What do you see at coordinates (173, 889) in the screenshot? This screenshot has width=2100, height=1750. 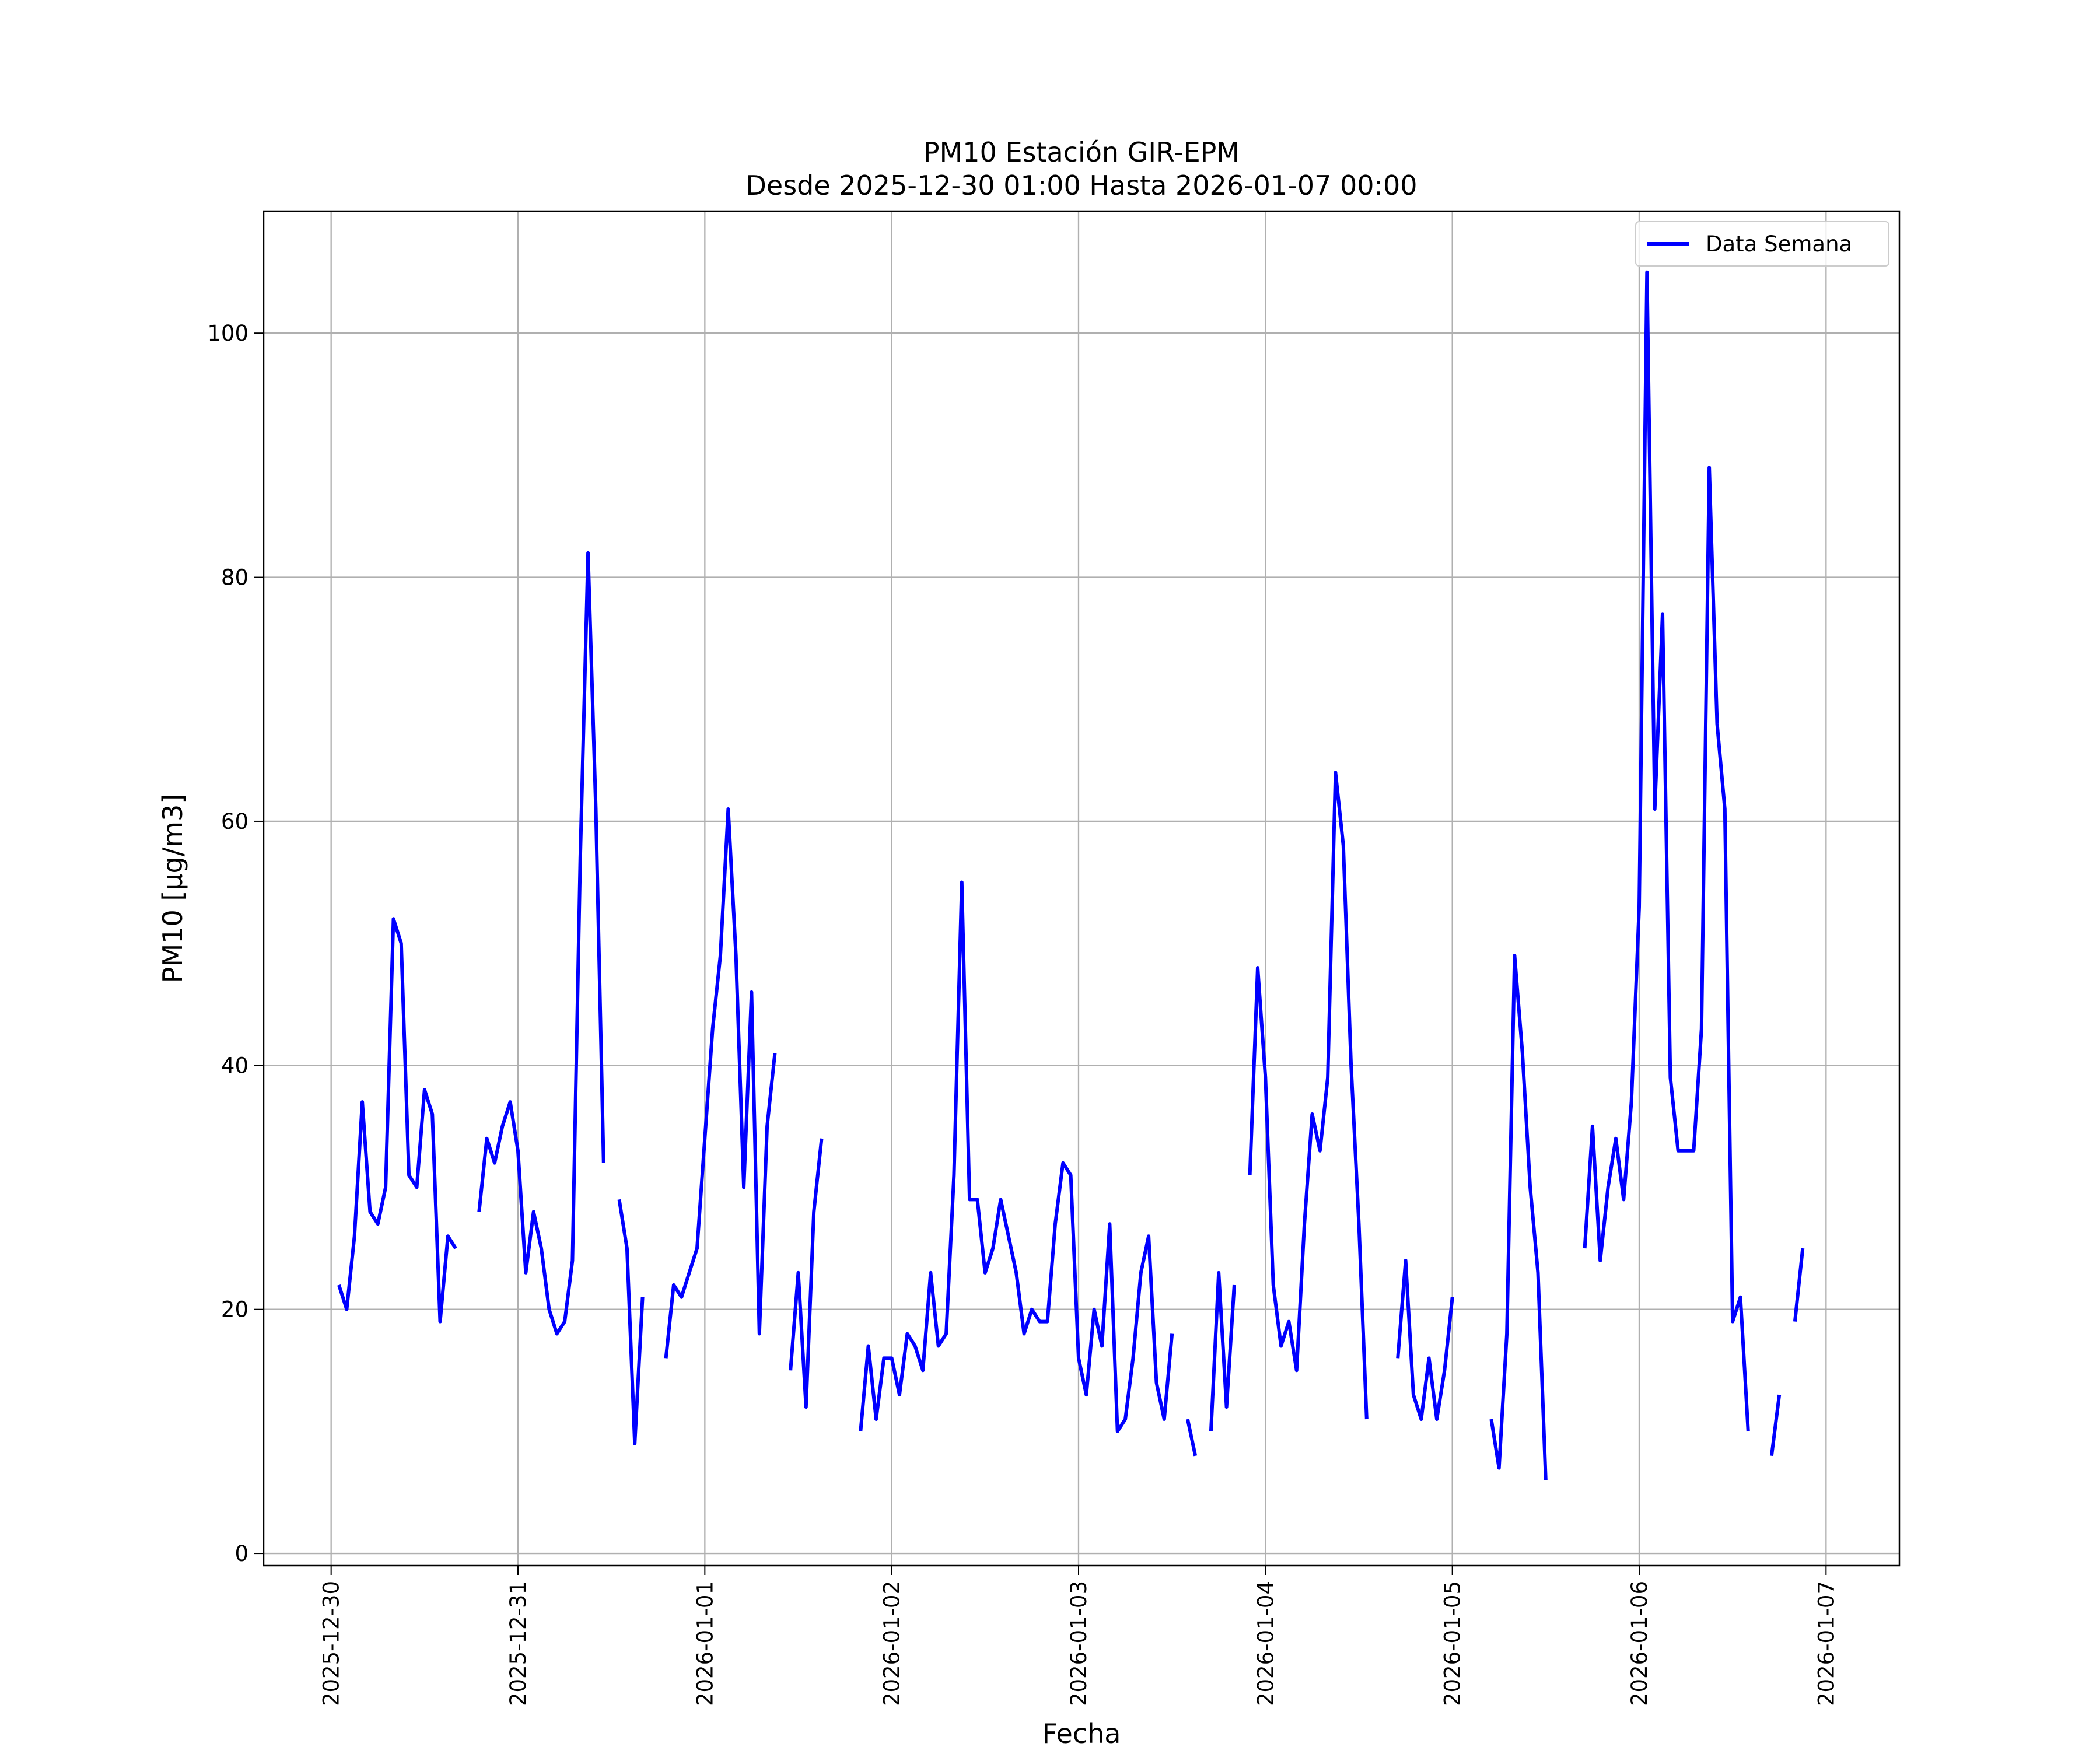 I see `y-axis-label: PM10 [μg/m3]` at bounding box center [173, 889].